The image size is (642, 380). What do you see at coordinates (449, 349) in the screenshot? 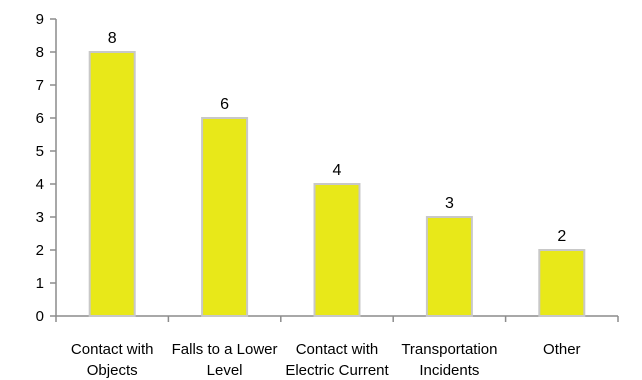
I see `category-label: Transportation` at bounding box center [449, 349].